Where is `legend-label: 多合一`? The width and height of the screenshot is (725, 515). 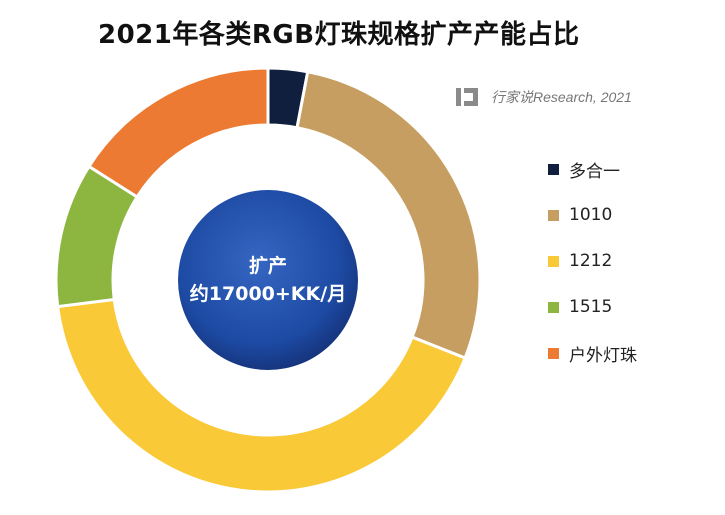 legend-label: 多合一 is located at coordinates (594, 171).